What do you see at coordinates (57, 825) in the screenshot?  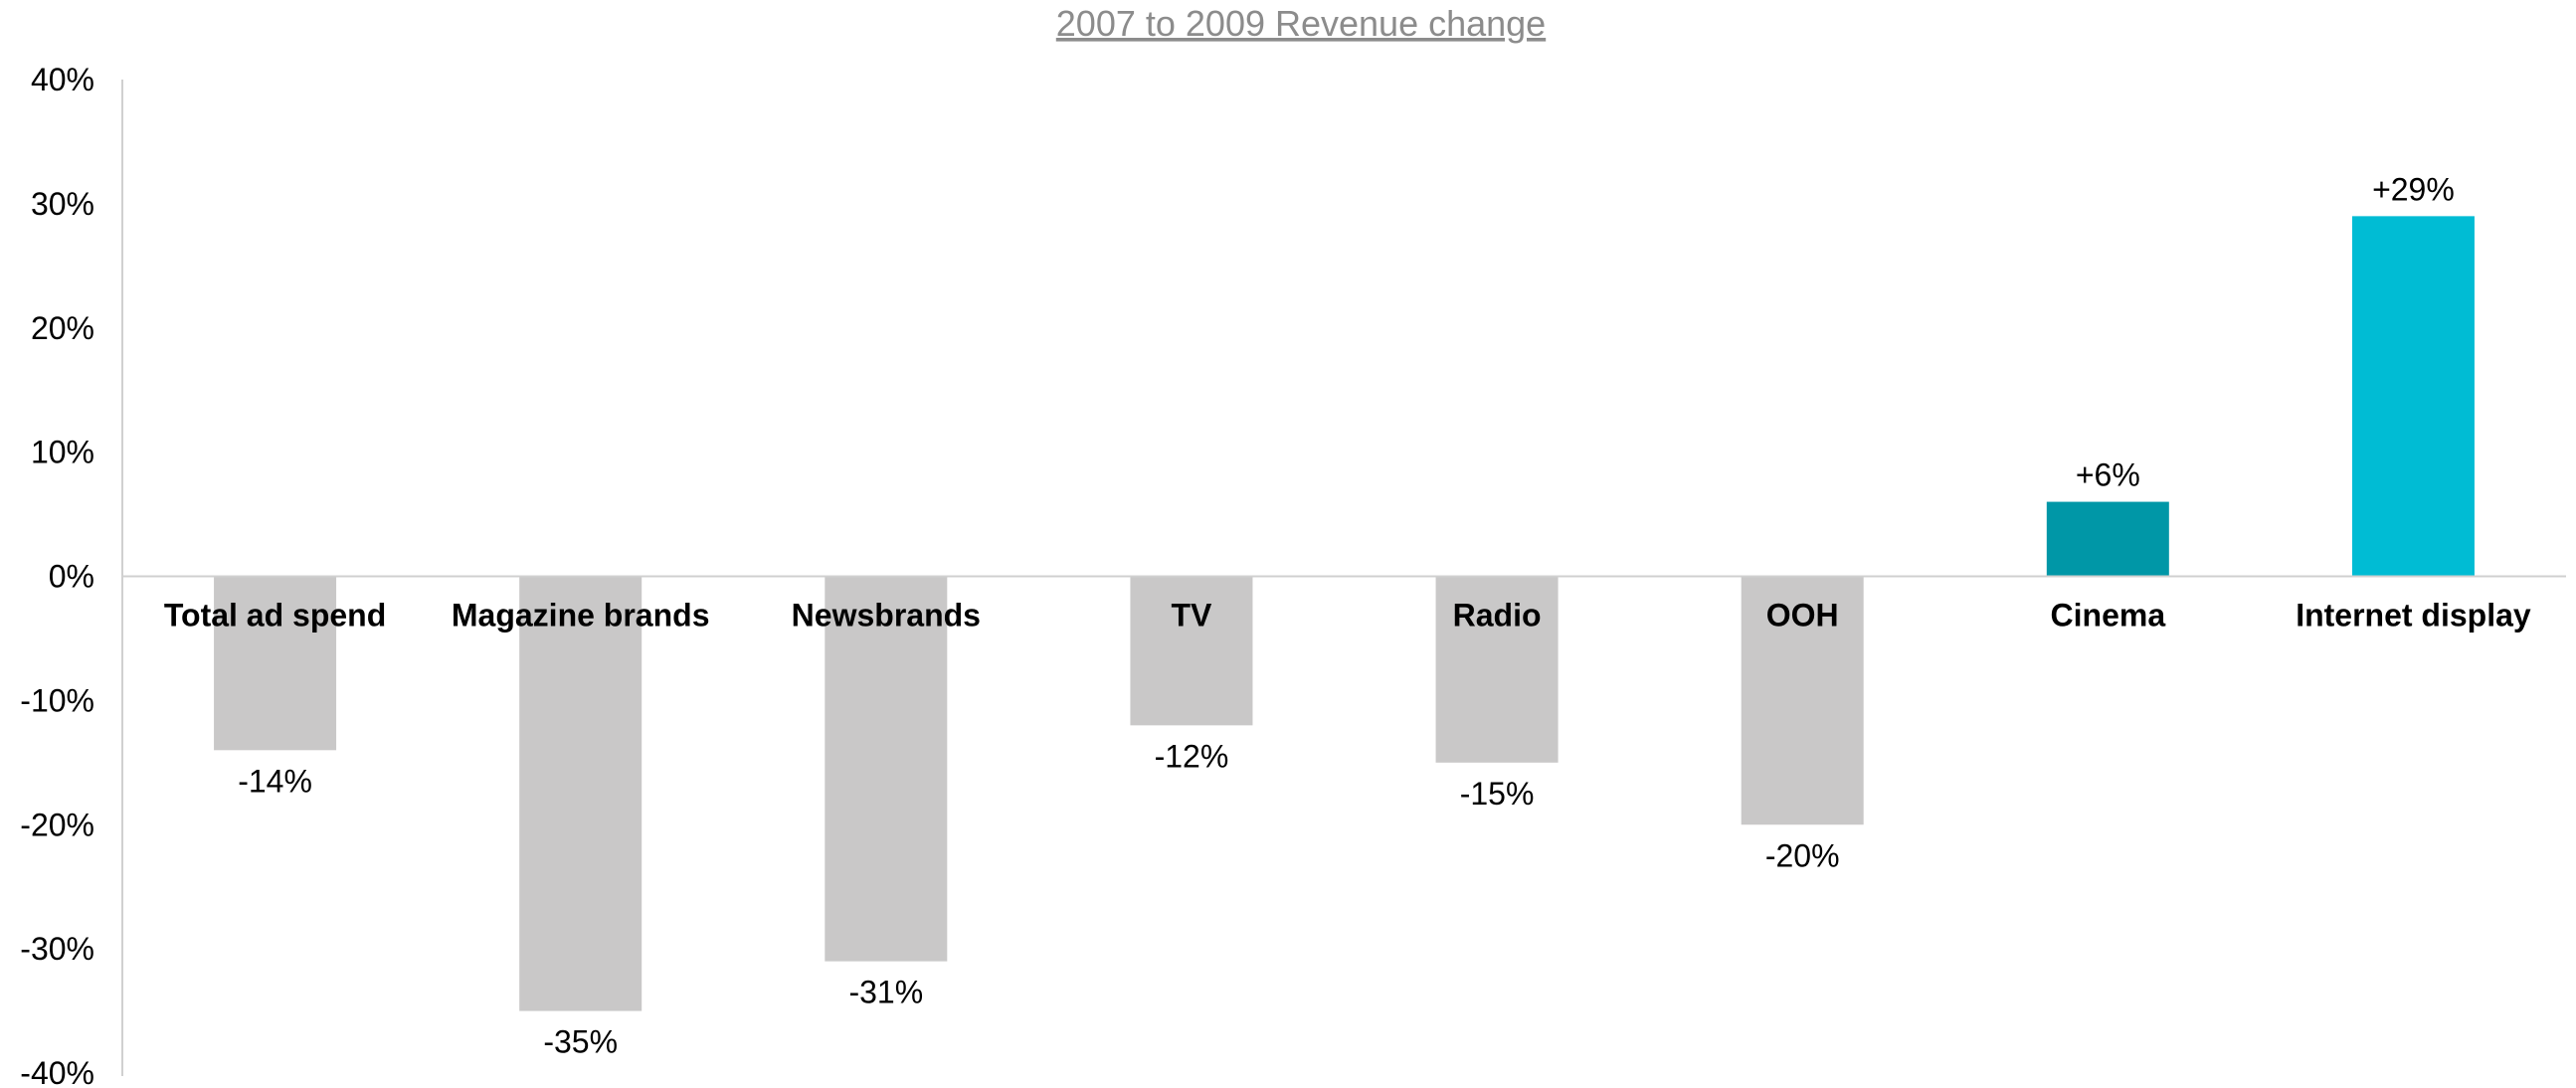 I see `y-tick-label: -20%` at bounding box center [57, 825].